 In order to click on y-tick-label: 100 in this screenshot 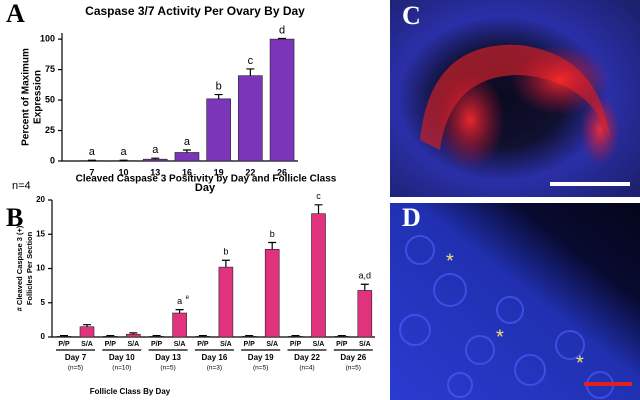, I will do `click(47, 38)`.